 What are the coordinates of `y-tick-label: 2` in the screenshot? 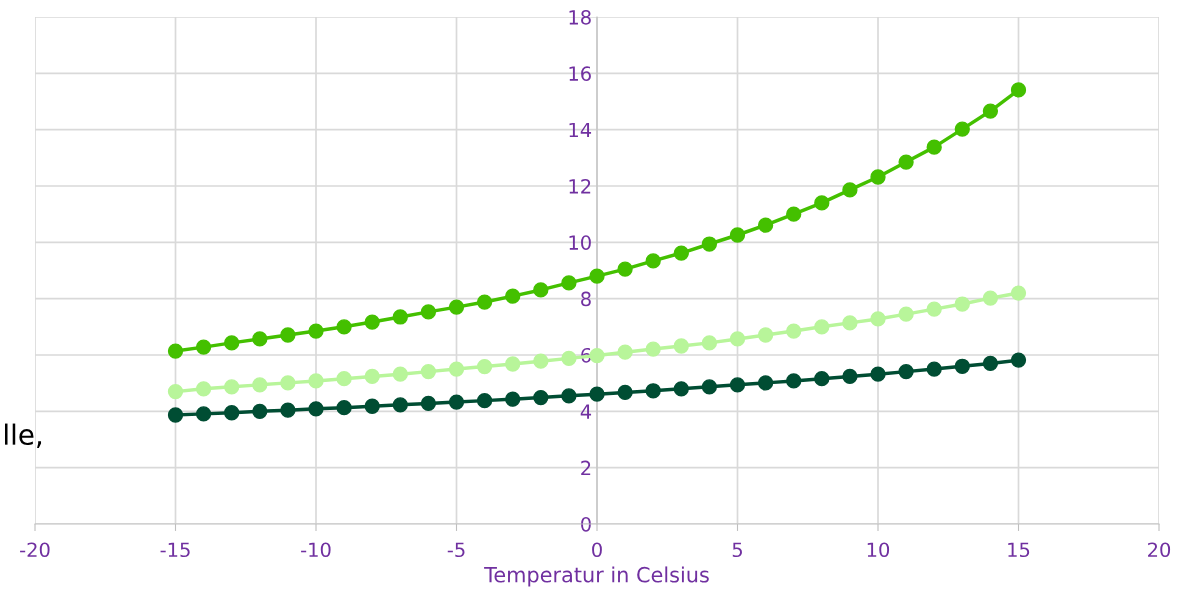 It's located at (586, 468).